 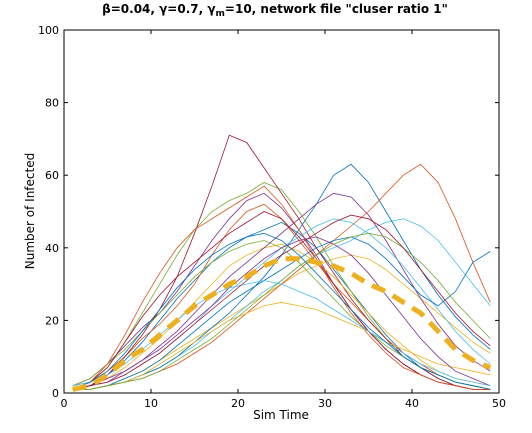 What do you see at coordinates (325, 403) in the screenshot?
I see `x-tick-label: 30` at bounding box center [325, 403].